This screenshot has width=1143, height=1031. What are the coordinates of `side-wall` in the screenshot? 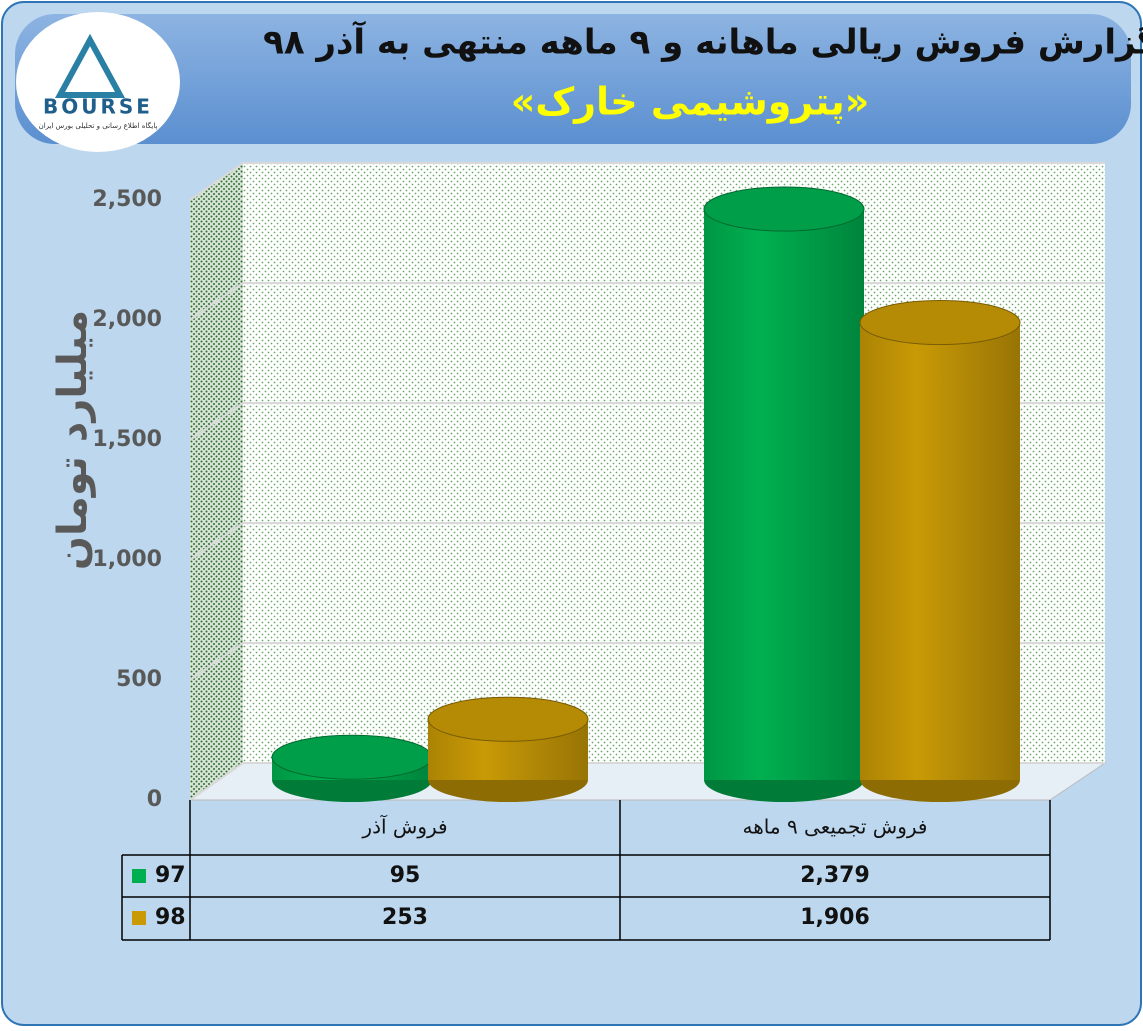 It's located at (216, 481).